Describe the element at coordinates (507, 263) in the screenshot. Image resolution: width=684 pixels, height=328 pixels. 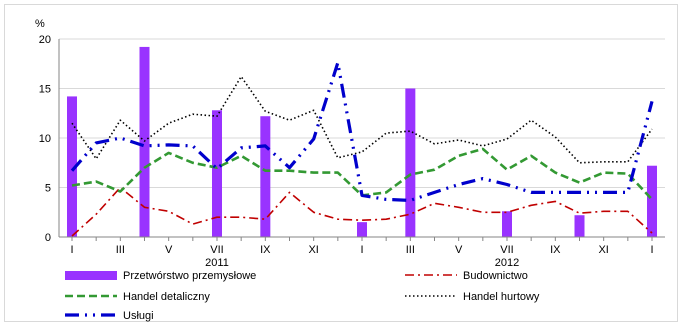
I see `x-year-label: 2012` at that location.